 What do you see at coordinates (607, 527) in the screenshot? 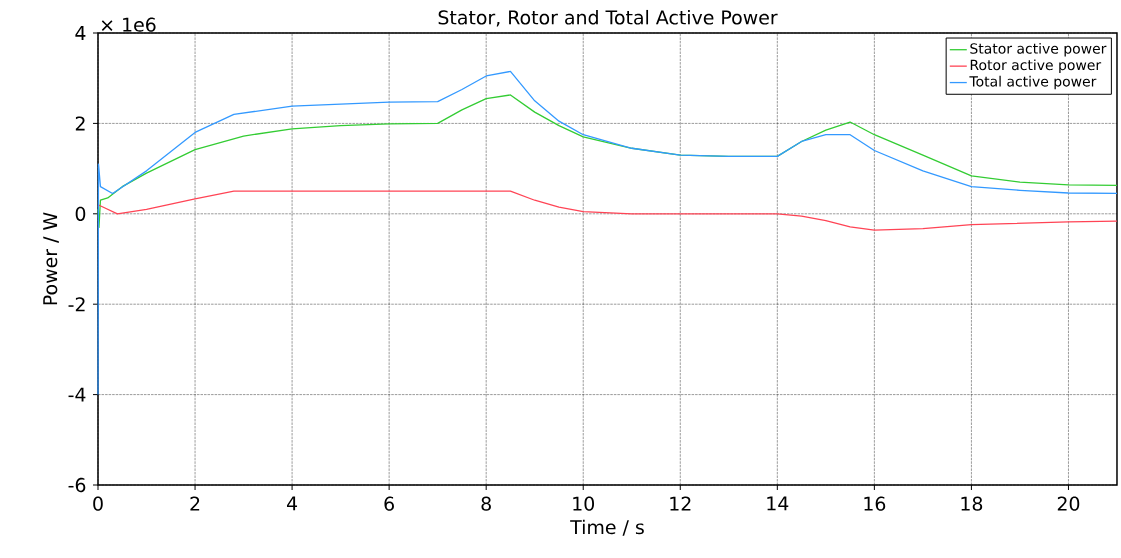
I see `x-axis-title: Time / s` at bounding box center [607, 527].